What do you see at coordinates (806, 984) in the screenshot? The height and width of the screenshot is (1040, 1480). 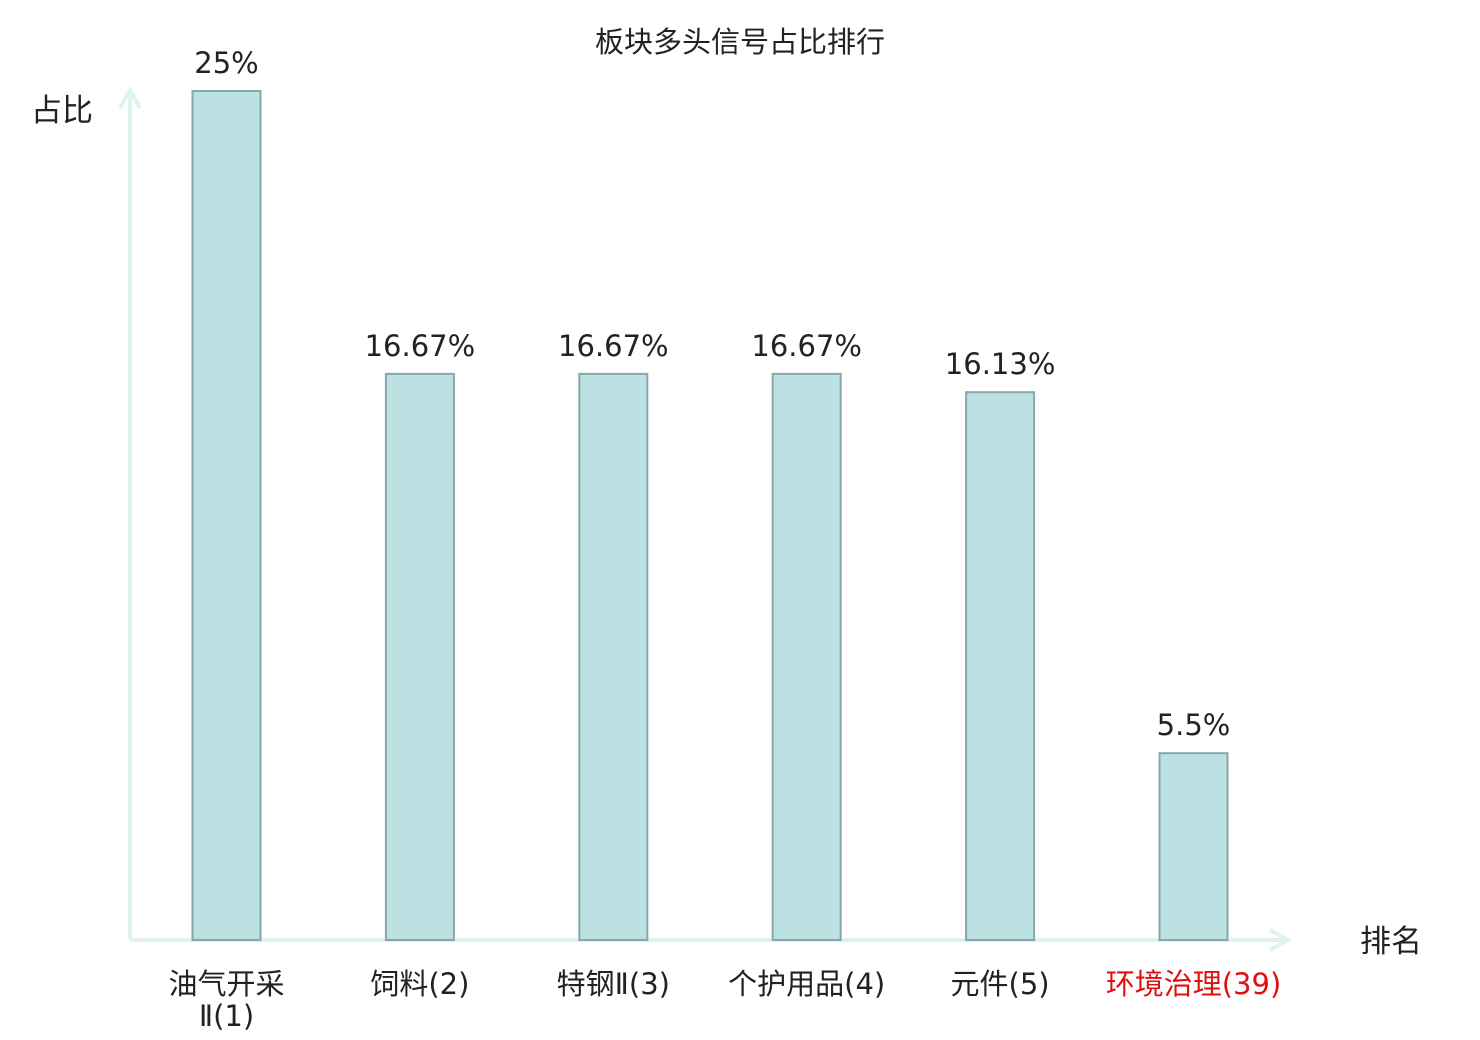 I see `category-label: 个护用品(4)` at bounding box center [806, 984].